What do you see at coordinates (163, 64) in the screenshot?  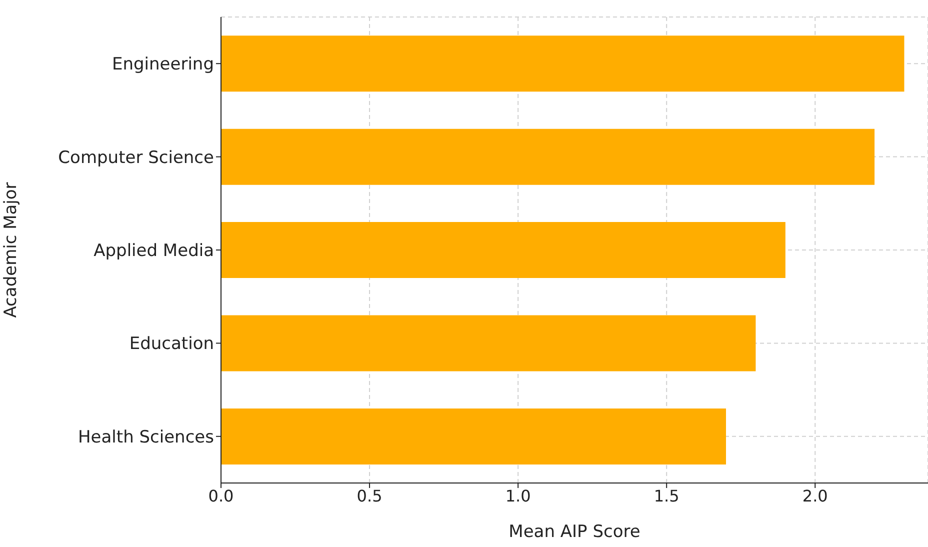 I see `y-tick-label: Engineering` at bounding box center [163, 64].